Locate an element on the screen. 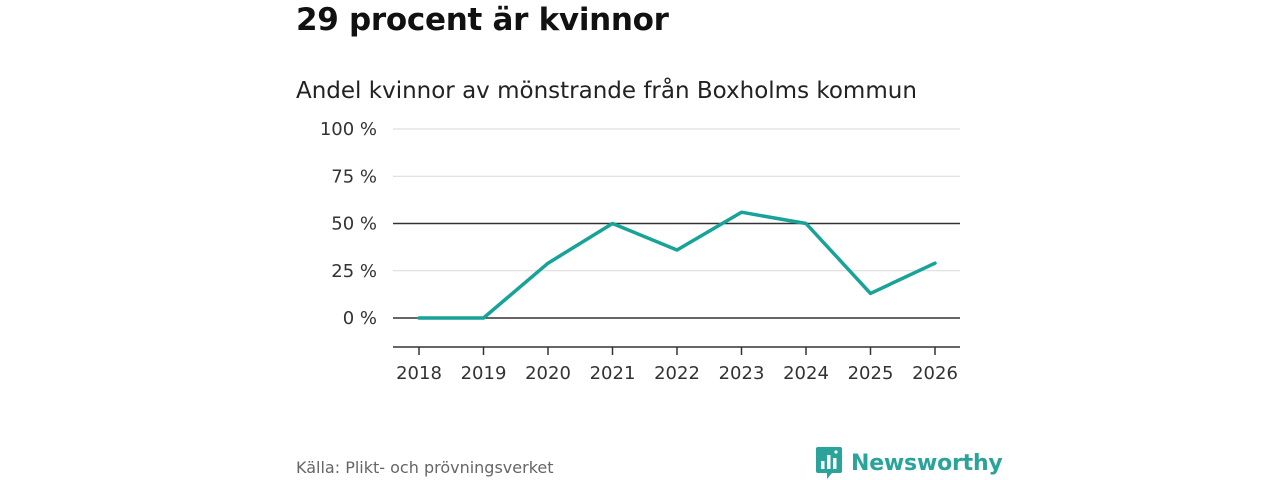  y-axis-labels: 0 % 25 % 50 % 75 % 100 % is located at coordinates (348, 224).